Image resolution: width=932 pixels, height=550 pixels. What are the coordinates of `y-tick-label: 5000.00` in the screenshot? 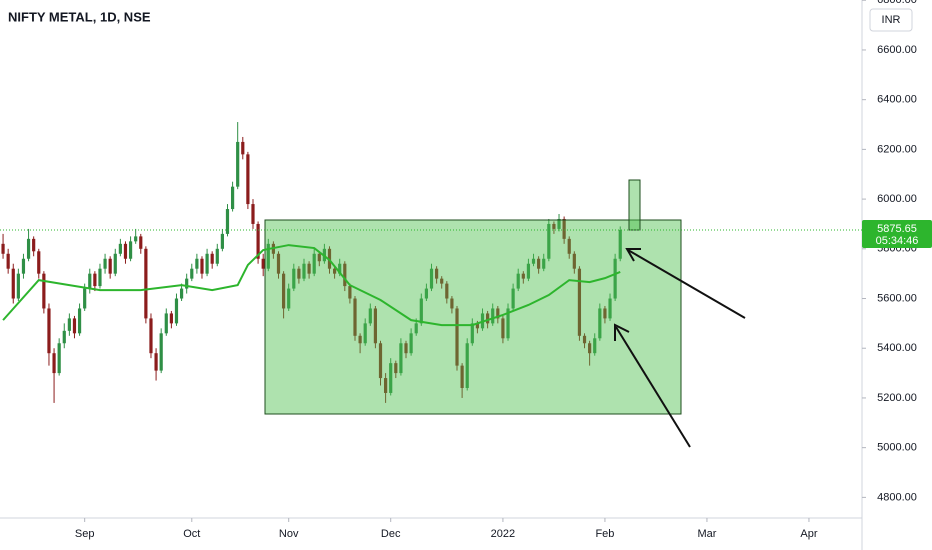 It's located at (897, 448).